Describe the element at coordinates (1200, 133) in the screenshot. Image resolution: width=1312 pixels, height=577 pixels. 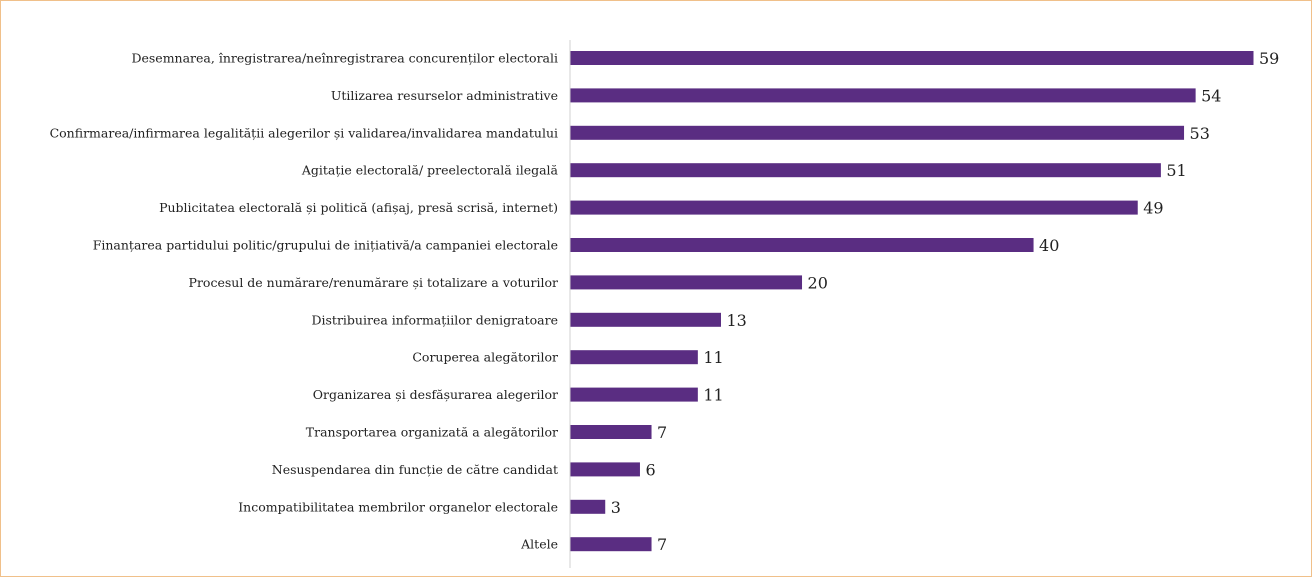
I see `value-label: 53` at that location.